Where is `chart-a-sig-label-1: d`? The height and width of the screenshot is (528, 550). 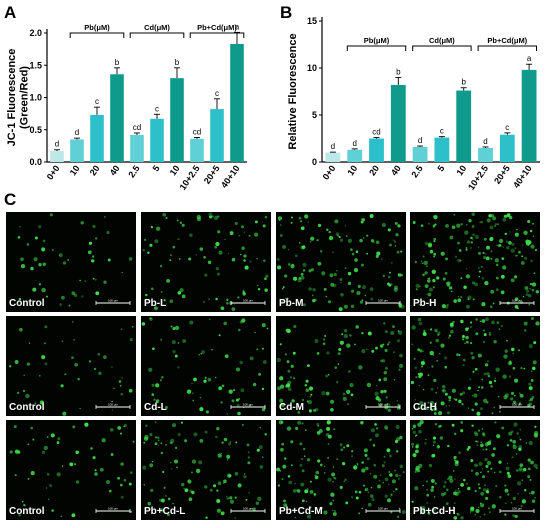
chart-a-sig-label-1: d is located at coordinates (77, 132).